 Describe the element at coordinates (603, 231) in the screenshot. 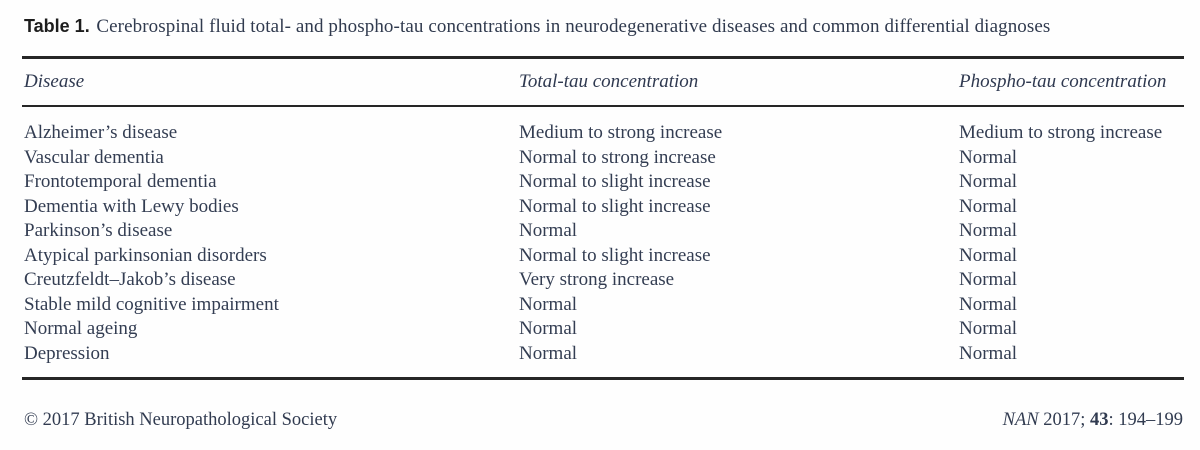

I see `table-row: Parkinson’s disease Normal Normal` at that location.